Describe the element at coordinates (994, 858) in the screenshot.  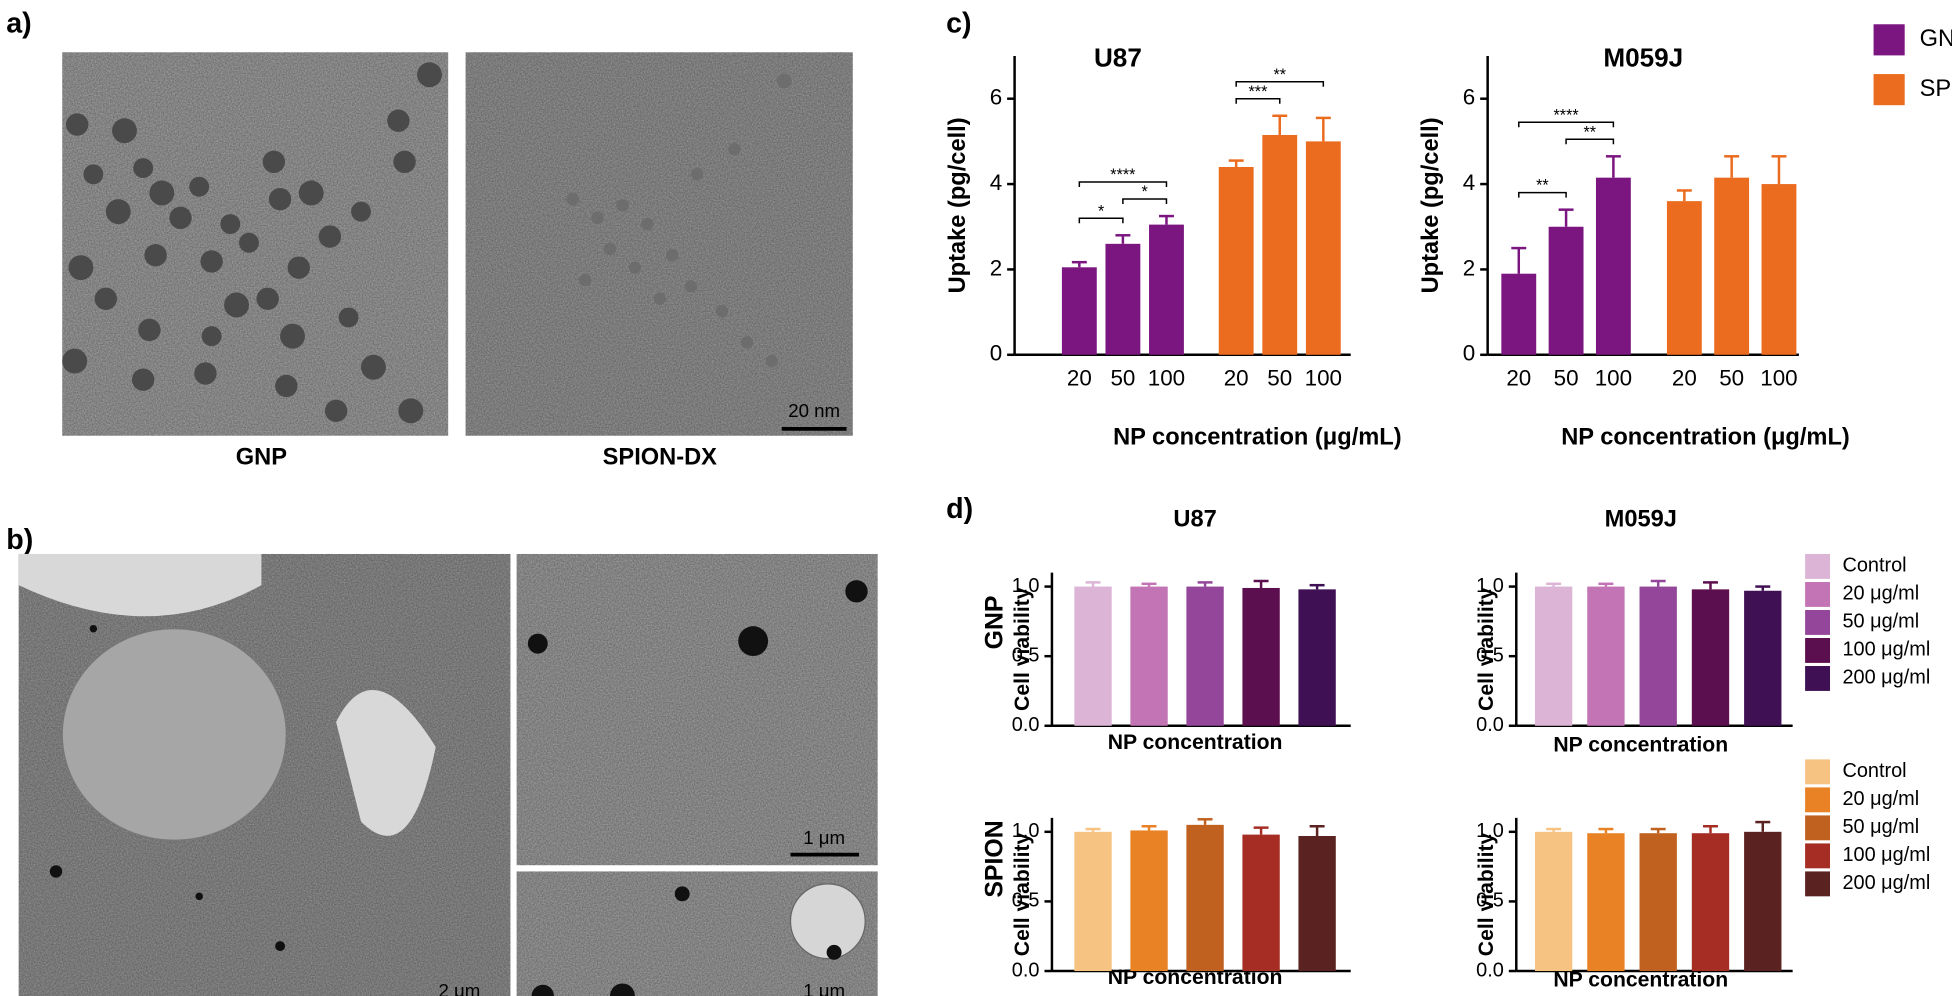
I see `row-label: SPION` at that location.